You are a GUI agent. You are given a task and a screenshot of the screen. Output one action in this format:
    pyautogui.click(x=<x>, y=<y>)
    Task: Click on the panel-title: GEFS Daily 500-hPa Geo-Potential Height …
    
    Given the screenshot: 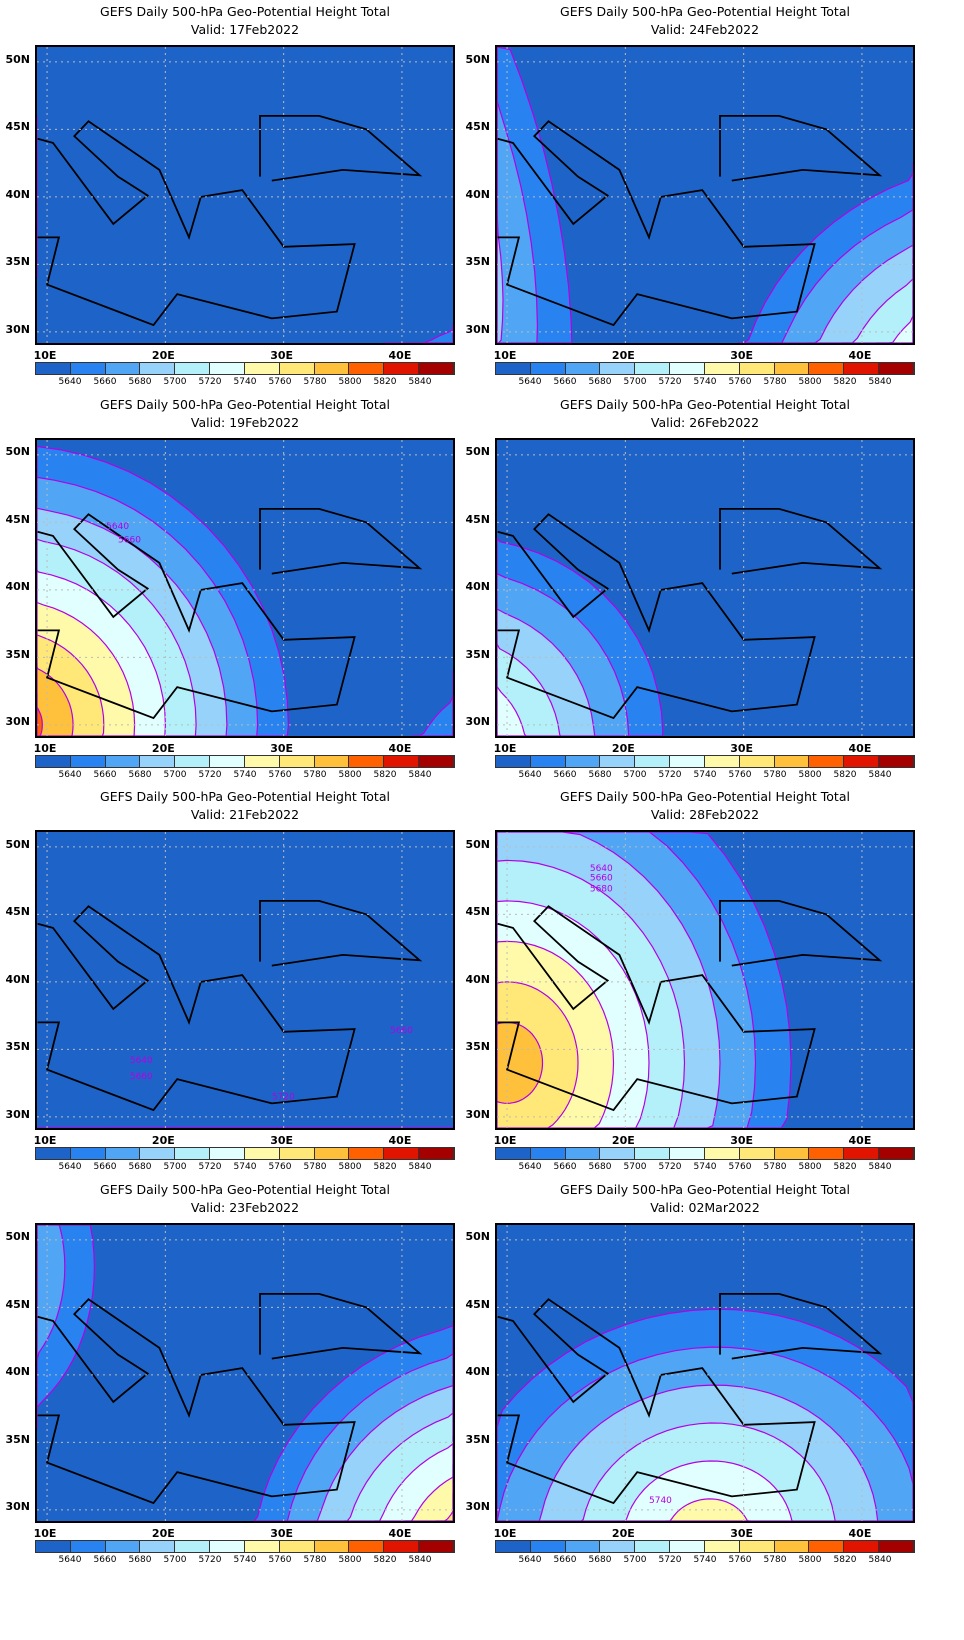 What is the action you would take?
    pyautogui.click(x=245, y=796)
    